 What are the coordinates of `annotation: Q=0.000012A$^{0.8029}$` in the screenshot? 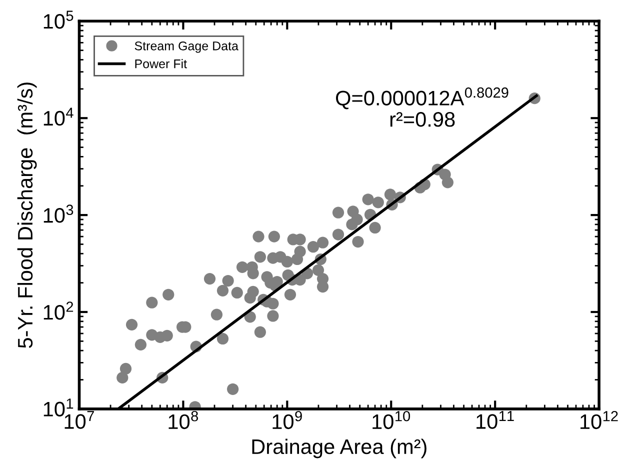 It's located at (422, 98).